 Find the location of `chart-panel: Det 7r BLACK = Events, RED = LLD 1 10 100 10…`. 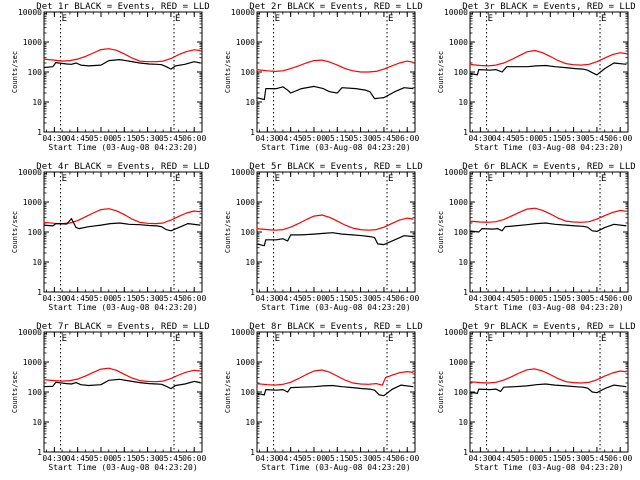

chart-panel: Det 7r BLACK = Events, RED = LLD 1 10 100 10… is located at coordinates (110, 397).